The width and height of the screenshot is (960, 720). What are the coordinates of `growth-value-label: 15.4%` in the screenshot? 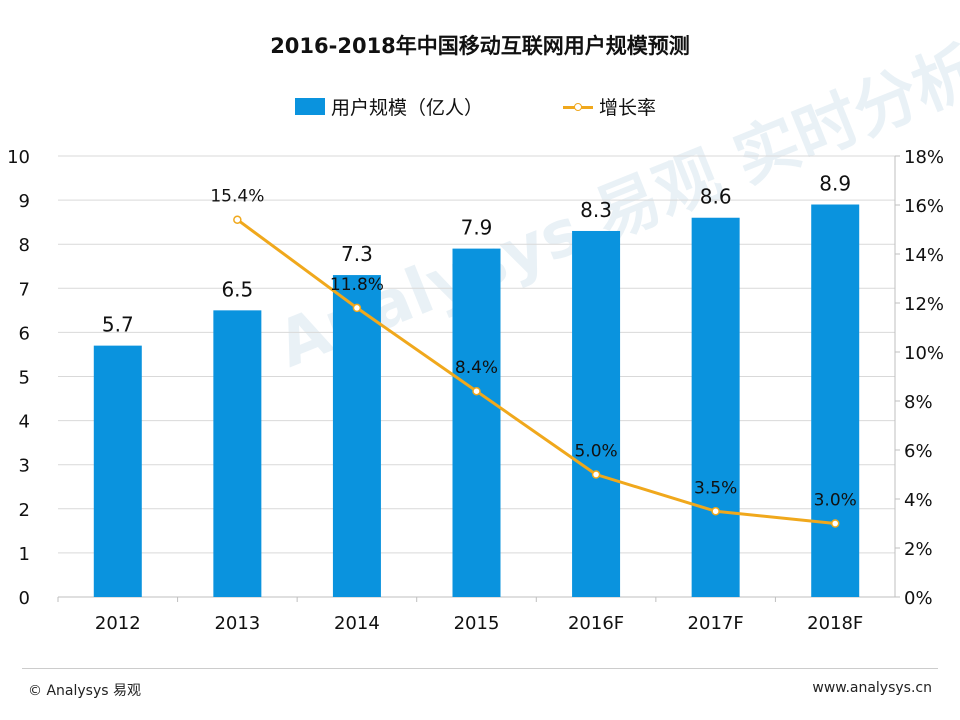 It's located at (237, 197).